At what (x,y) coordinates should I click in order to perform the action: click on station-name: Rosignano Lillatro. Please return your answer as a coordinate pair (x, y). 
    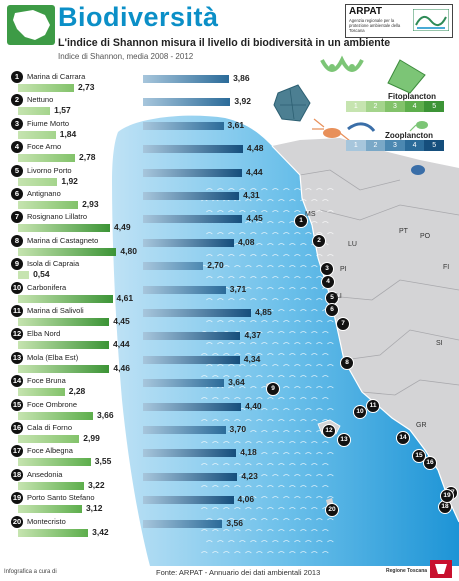
    Looking at the image, I should click on (57, 217).